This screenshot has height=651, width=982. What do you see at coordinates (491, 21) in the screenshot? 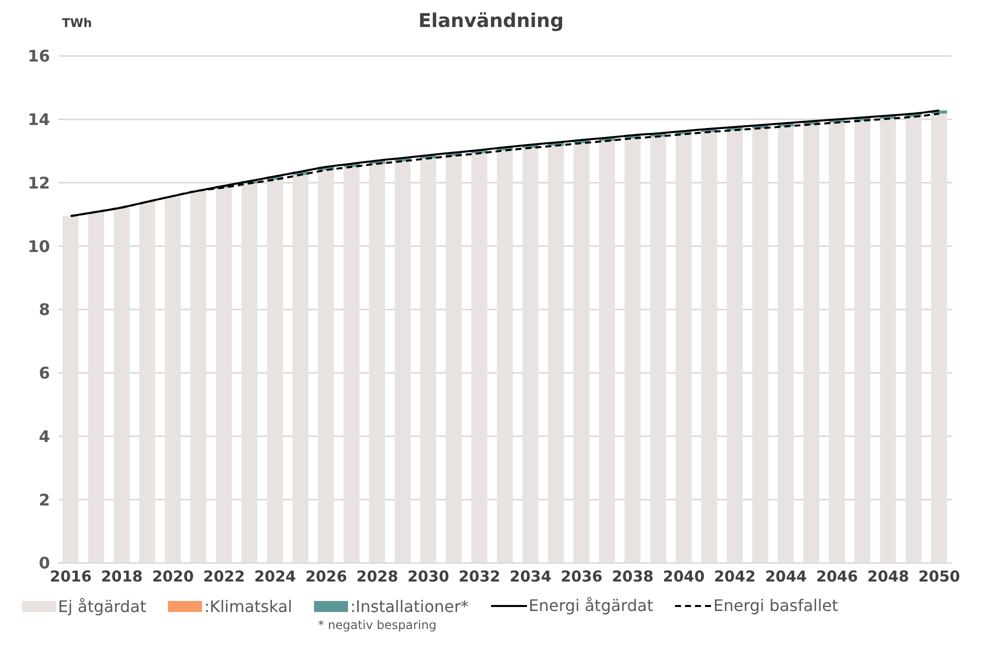
I see `chart-title: Elanvändning` at bounding box center [491, 21].